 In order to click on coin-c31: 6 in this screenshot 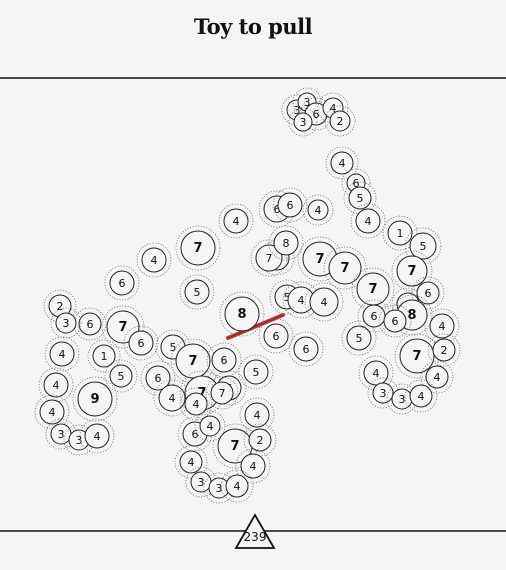, I will do `click(90, 324)`.